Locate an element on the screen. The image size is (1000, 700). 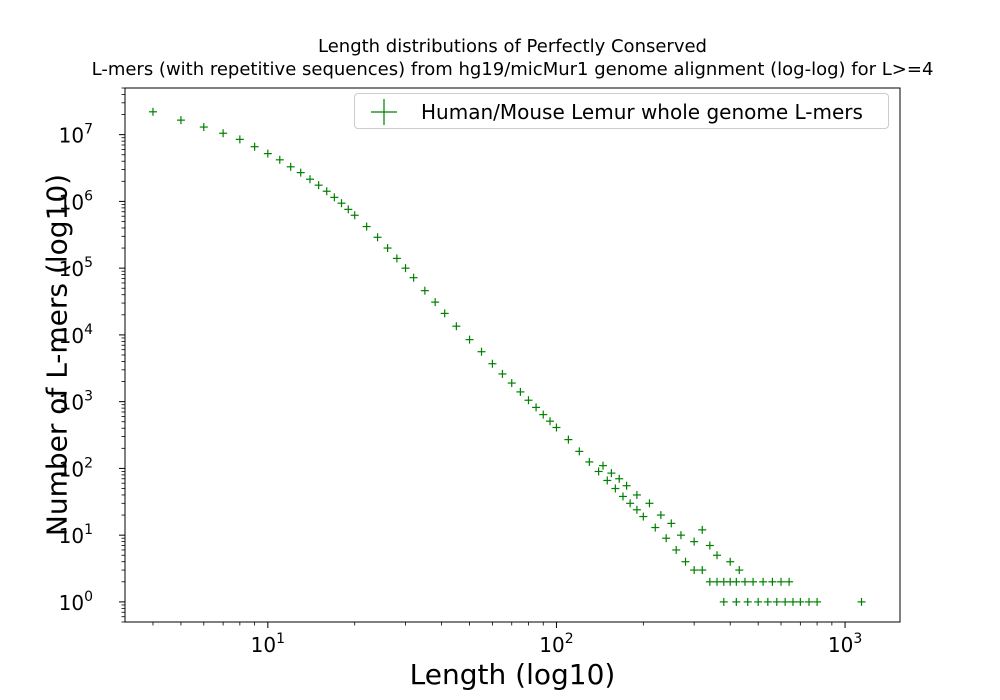
x-tick-label: 10³ is located at coordinates (845, 644).